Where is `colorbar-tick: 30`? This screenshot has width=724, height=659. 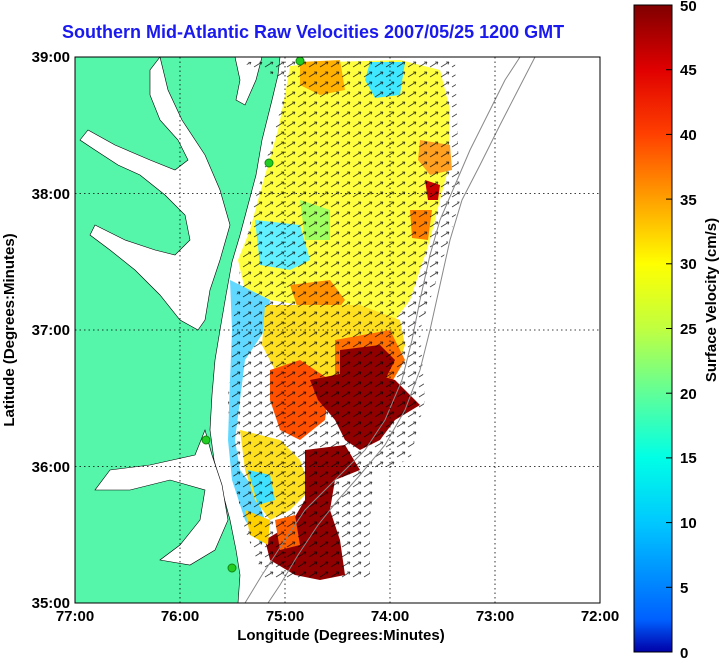
colorbar-tick: 30 is located at coordinates (688, 264).